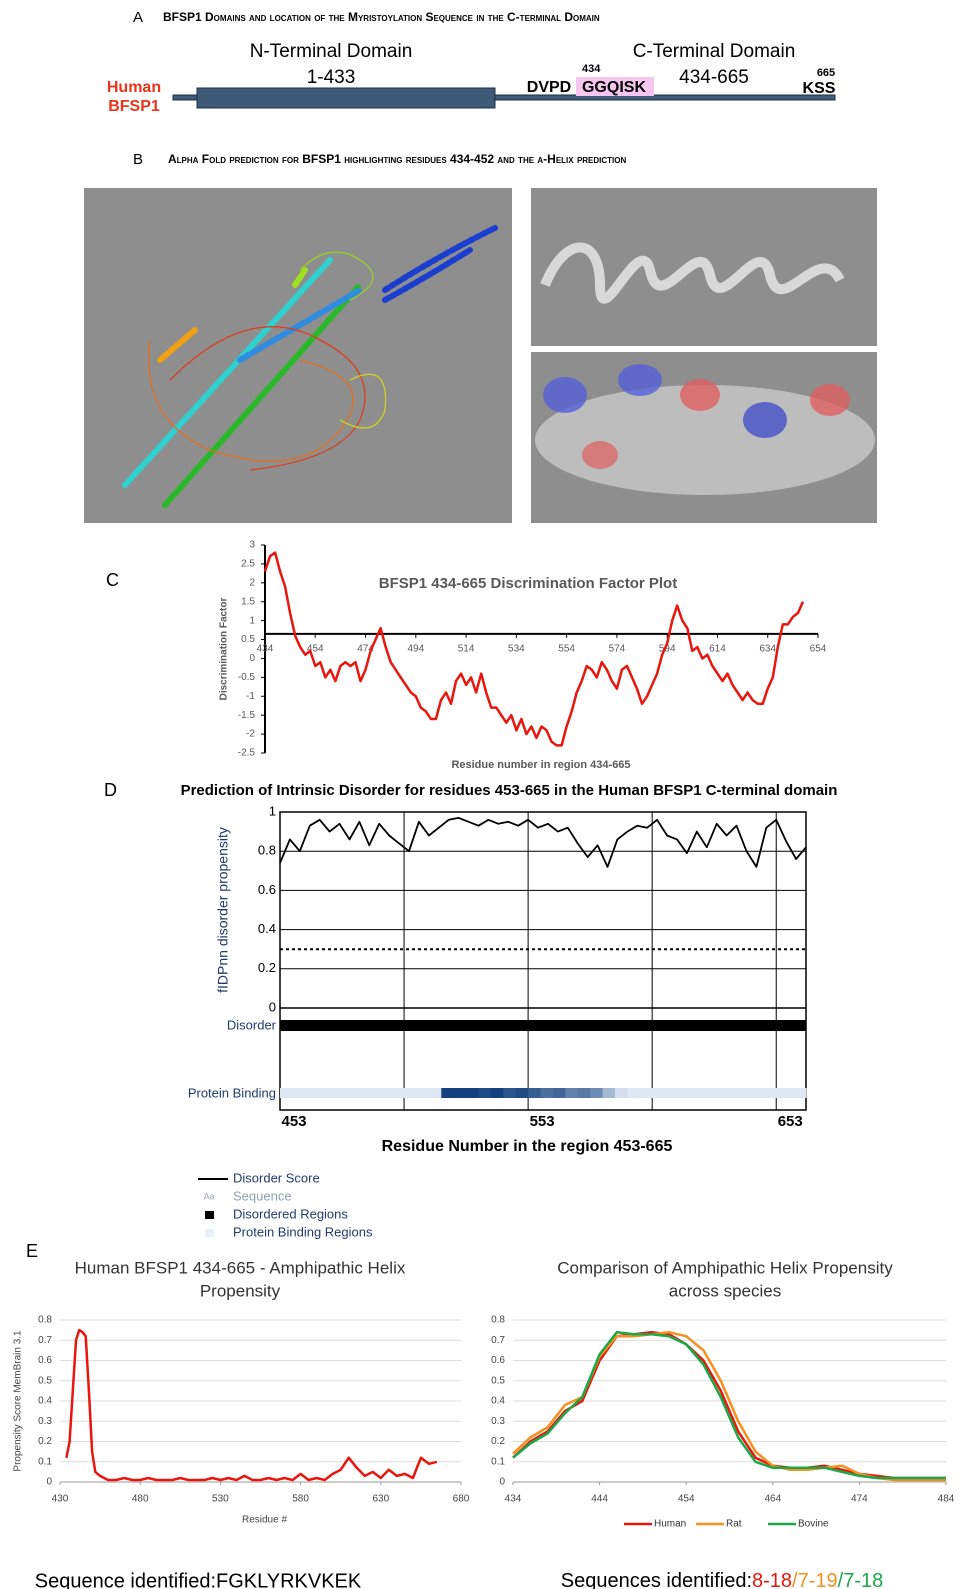 The height and width of the screenshot is (1589, 979). Describe the element at coordinates (863, 1579) in the screenshot. I see `sequence-part: 7-18` at that location.